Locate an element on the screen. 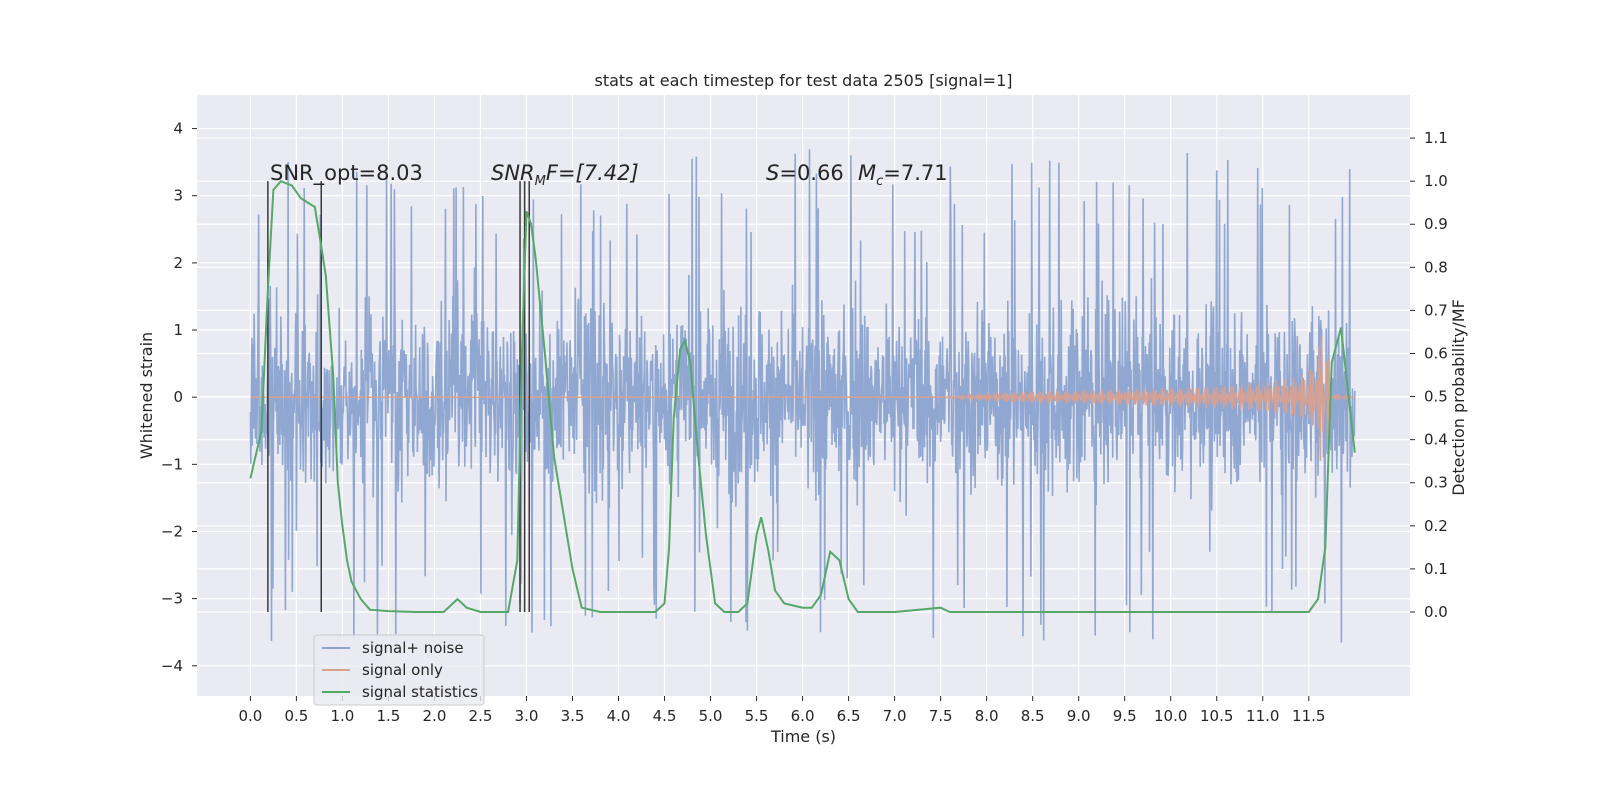 The height and width of the screenshot is (800, 1600). x-tick-label: 1.5 is located at coordinates (388, 716).